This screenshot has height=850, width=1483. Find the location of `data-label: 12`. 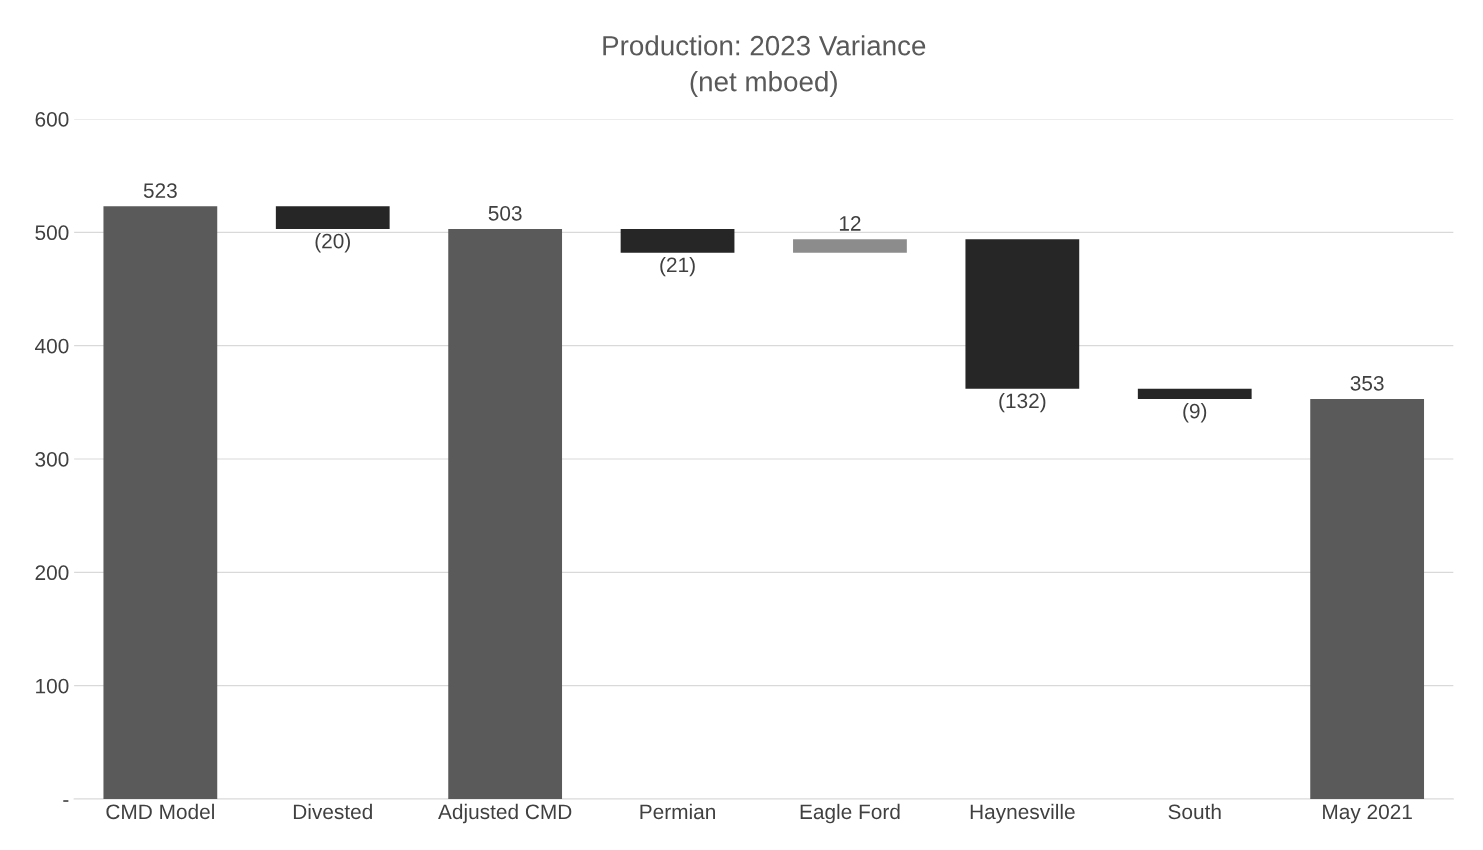

data-label: 12 is located at coordinates (850, 223).